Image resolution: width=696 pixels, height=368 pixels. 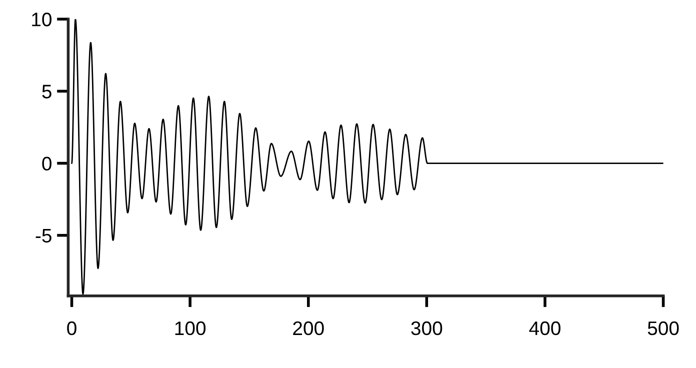 What do you see at coordinates (544, 328) in the screenshot?
I see `x-tick-label: 400` at bounding box center [544, 328].